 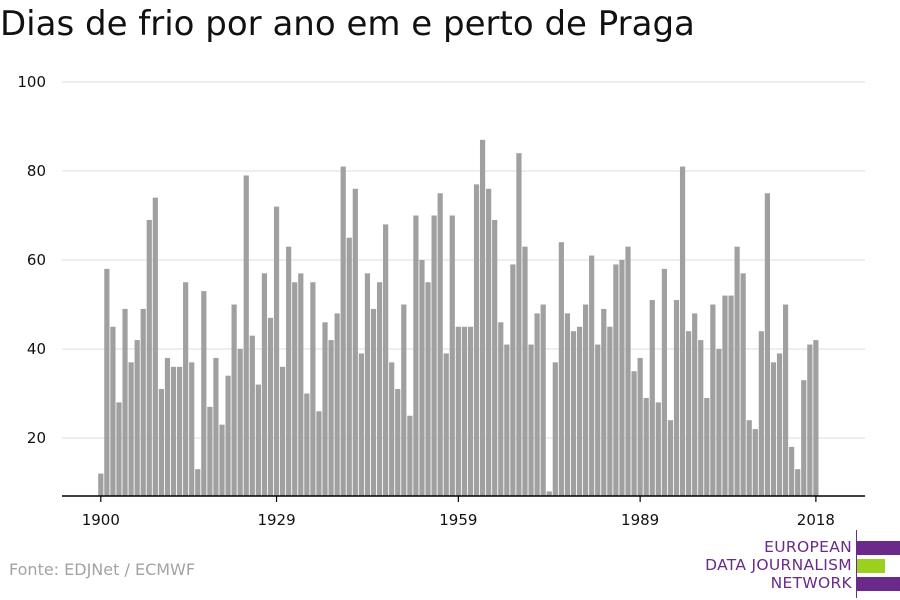 What do you see at coordinates (507, 420) in the screenshot?
I see `bar-1967` at bounding box center [507, 420].